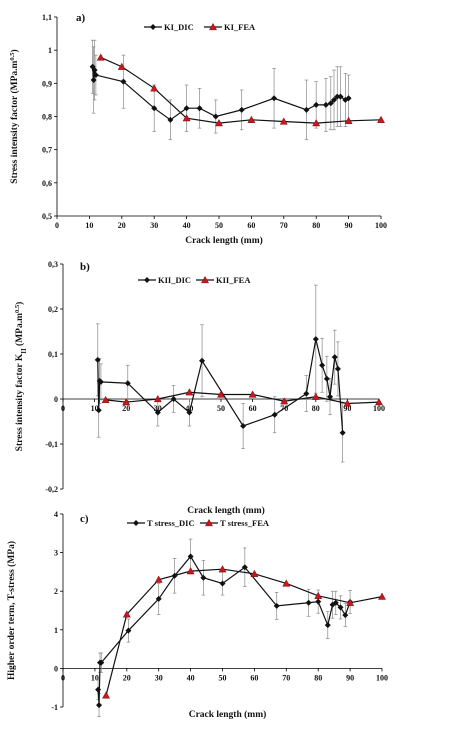 This screenshot has height=737, width=474. What do you see at coordinates (164, 280) in the screenshot?
I see `legend-entry: KII_DIC` at bounding box center [164, 280].